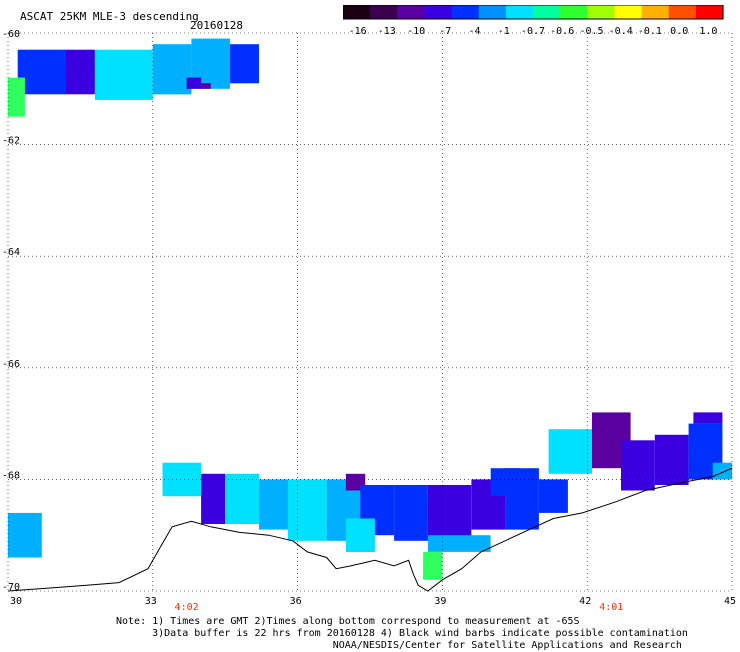  What do you see at coordinates (585, 601) in the screenshot?
I see `longitude-tick-label: 42` at bounding box center [585, 601].